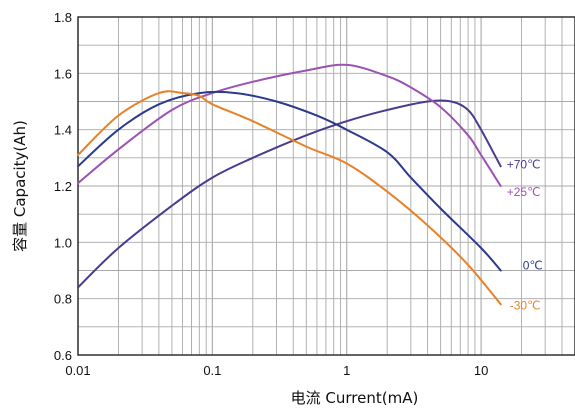 This screenshot has width=575, height=412. Describe the element at coordinates (276, 370) in the screenshot. I see `x-axis-ticks: 0.01 0.1 1 10` at that location.